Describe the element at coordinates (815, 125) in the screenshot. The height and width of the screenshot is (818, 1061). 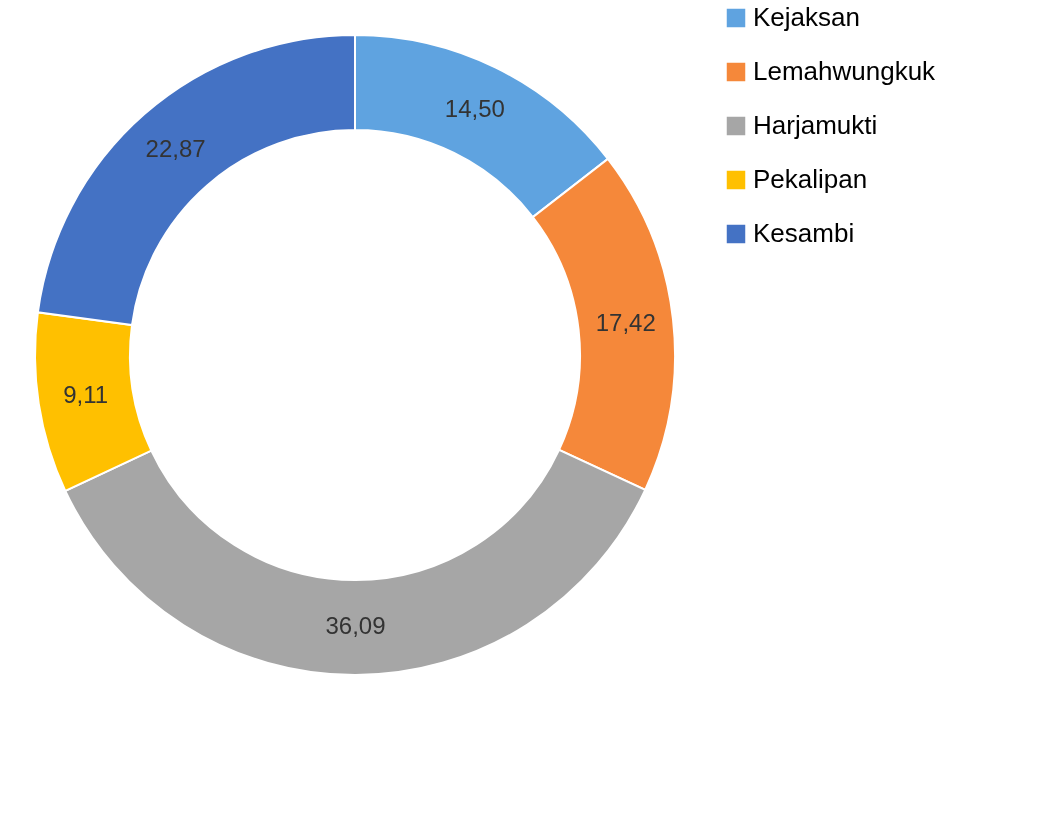
I see `legend-label: Harjamukti` at that location.